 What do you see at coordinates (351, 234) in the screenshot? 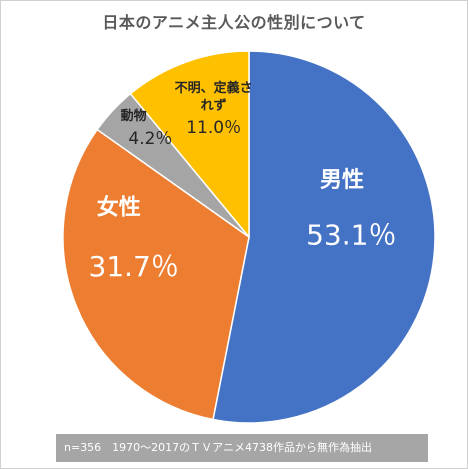
I see `slice-value-0: 53.1％` at bounding box center [351, 234].